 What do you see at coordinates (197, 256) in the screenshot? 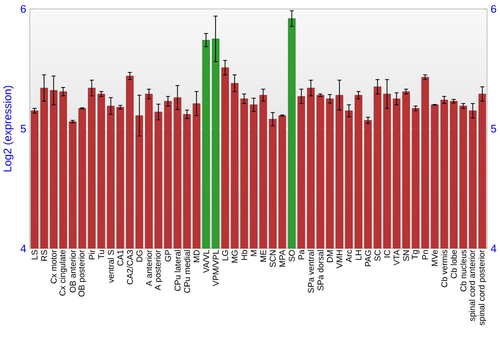
I see `x-tick-label: MD` at bounding box center [197, 256].